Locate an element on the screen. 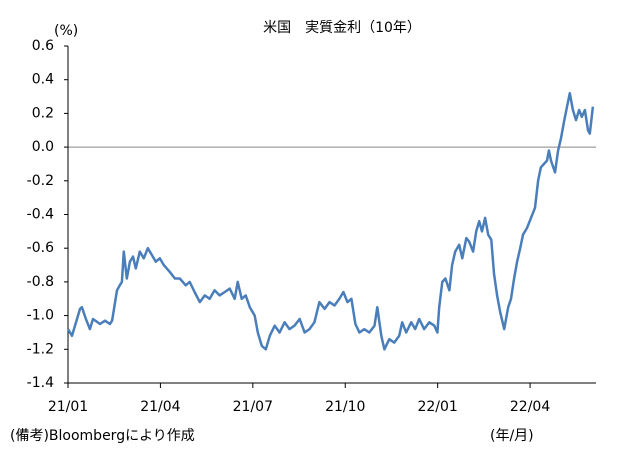 The height and width of the screenshot is (451, 618). y-tick-label: 0.4 is located at coordinates (43, 80).